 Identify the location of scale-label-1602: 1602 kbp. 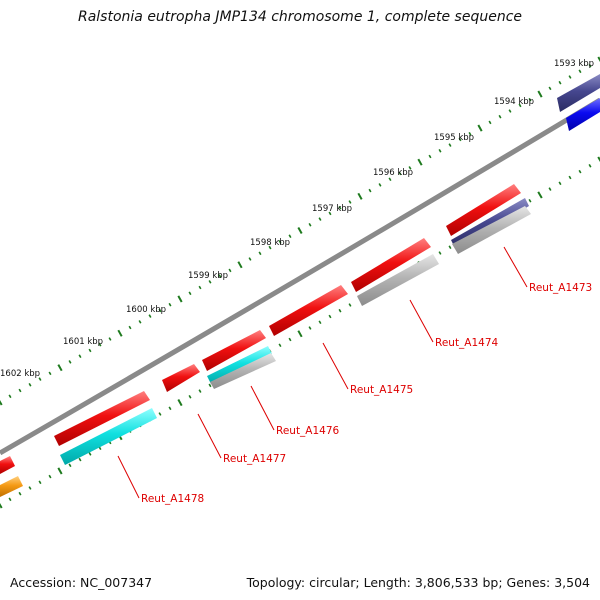
(20, 374).